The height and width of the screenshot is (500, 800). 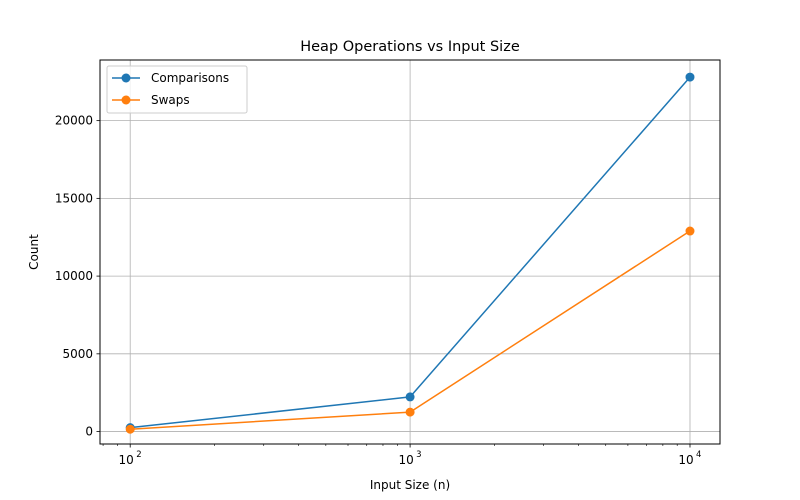 I want to click on x-axis-label: Input Size (n), so click(x=410, y=485).